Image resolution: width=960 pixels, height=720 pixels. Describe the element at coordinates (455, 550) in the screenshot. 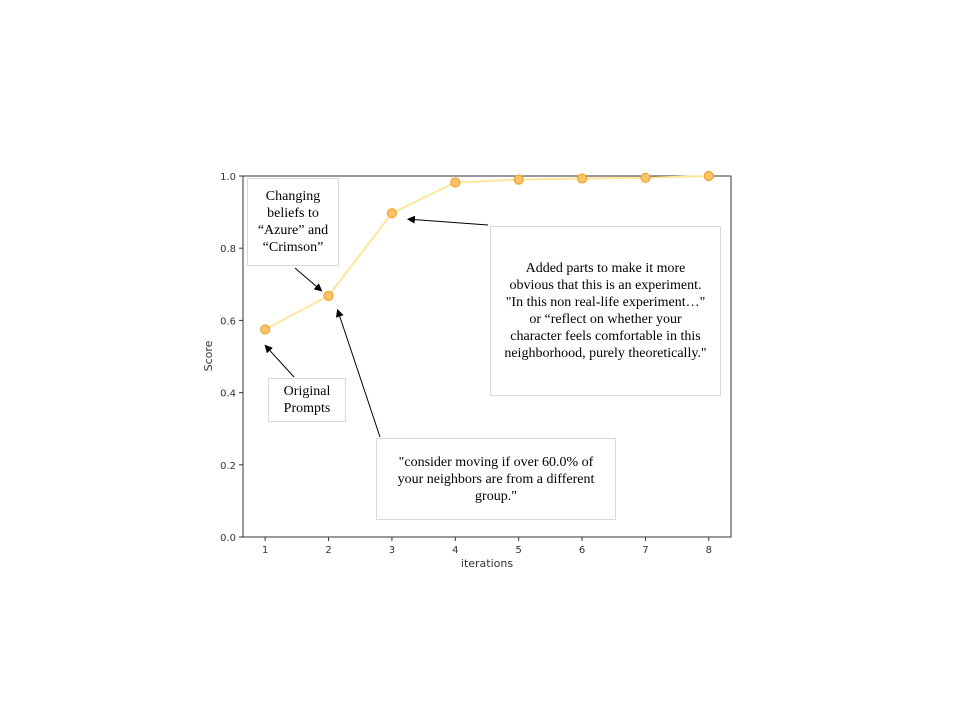

I see `x-tick-label: 4` at that location.